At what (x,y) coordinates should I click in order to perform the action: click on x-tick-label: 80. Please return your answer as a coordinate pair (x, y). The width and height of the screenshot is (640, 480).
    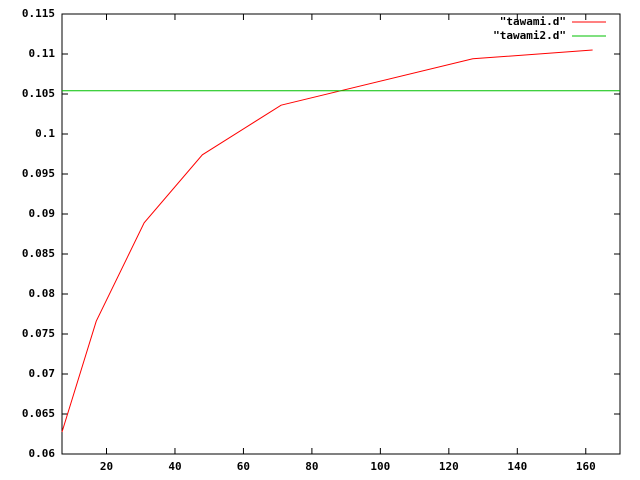
    Looking at the image, I should click on (311, 466).